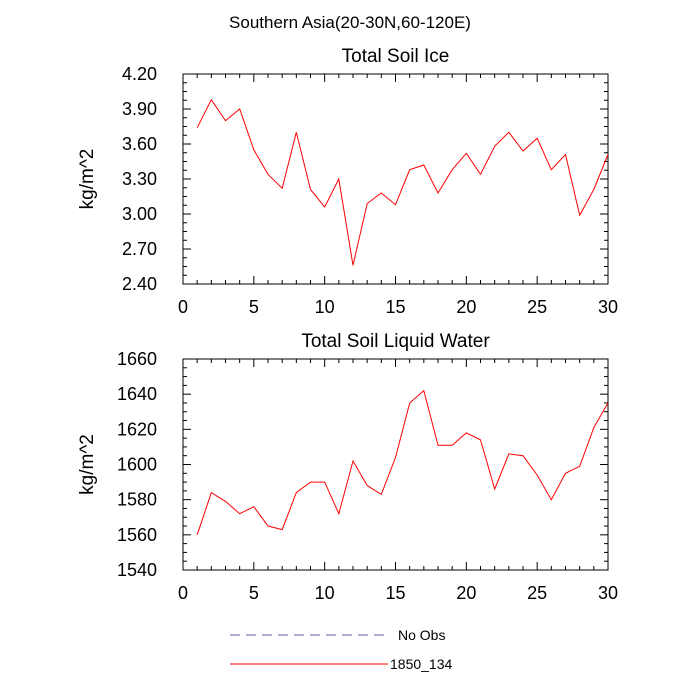 Image resolution: width=700 pixels, height=700 pixels. Describe the element at coordinates (139, 109) in the screenshot. I see `top-y-tick-label: 3.90` at that location.